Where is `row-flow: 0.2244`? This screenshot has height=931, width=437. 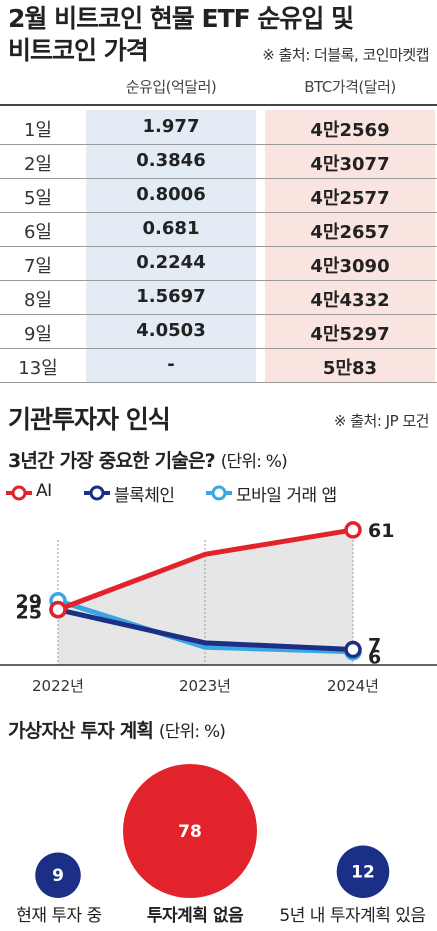
row-flow: 0.2244 is located at coordinates (171, 262).